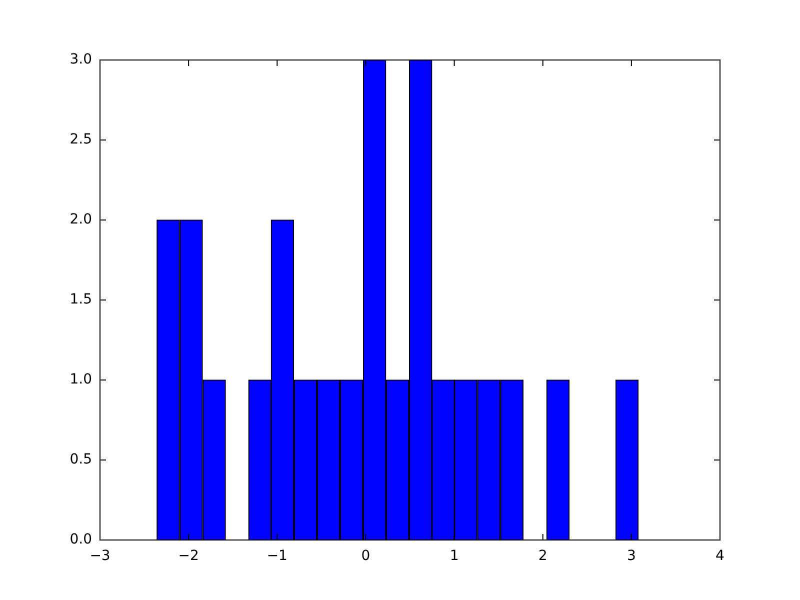  What do you see at coordinates (365, 556) in the screenshot?
I see `x-tick-label: 0` at bounding box center [365, 556].